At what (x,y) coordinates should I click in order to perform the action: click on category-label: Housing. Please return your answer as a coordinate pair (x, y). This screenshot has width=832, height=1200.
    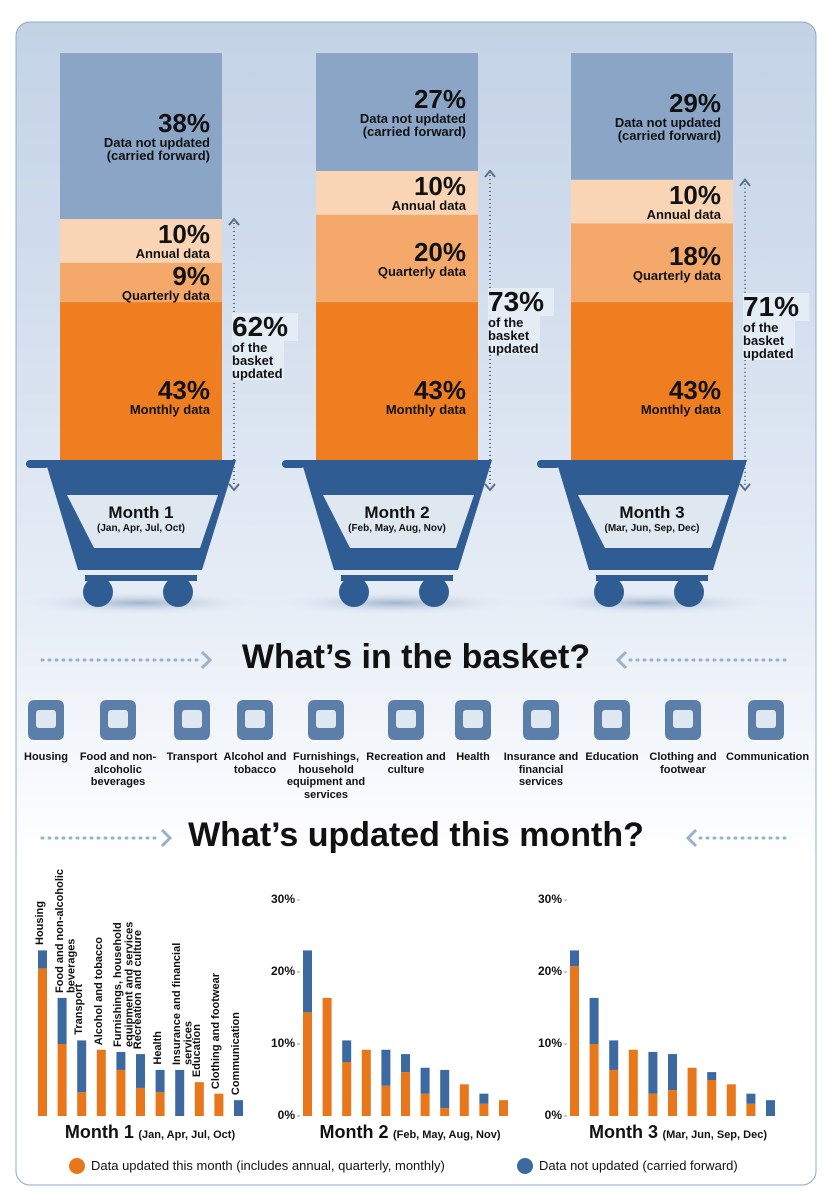
    Looking at the image, I should click on (40, 923).